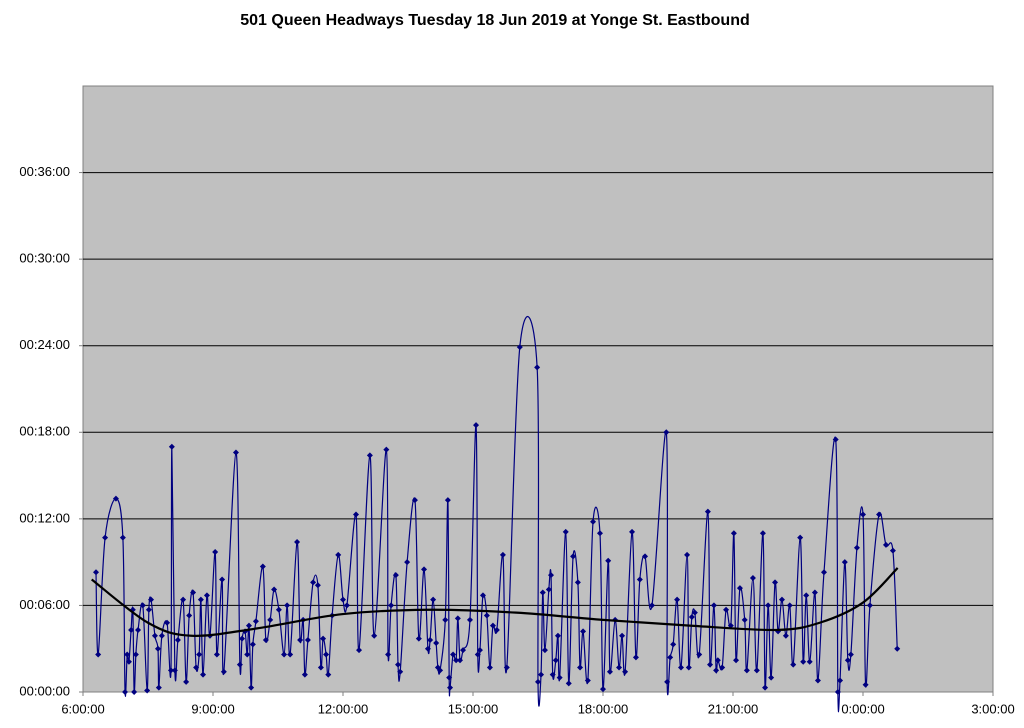 Image resolution: width=1024 pixels, height=728 pixels. I want to click on y-tick-label: 00:12:00, so click(44, 517).